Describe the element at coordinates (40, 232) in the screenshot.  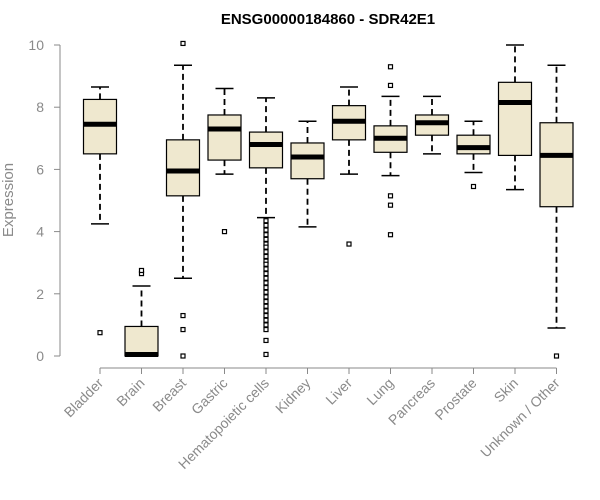
I see `y-tick-label: 4` at that location.